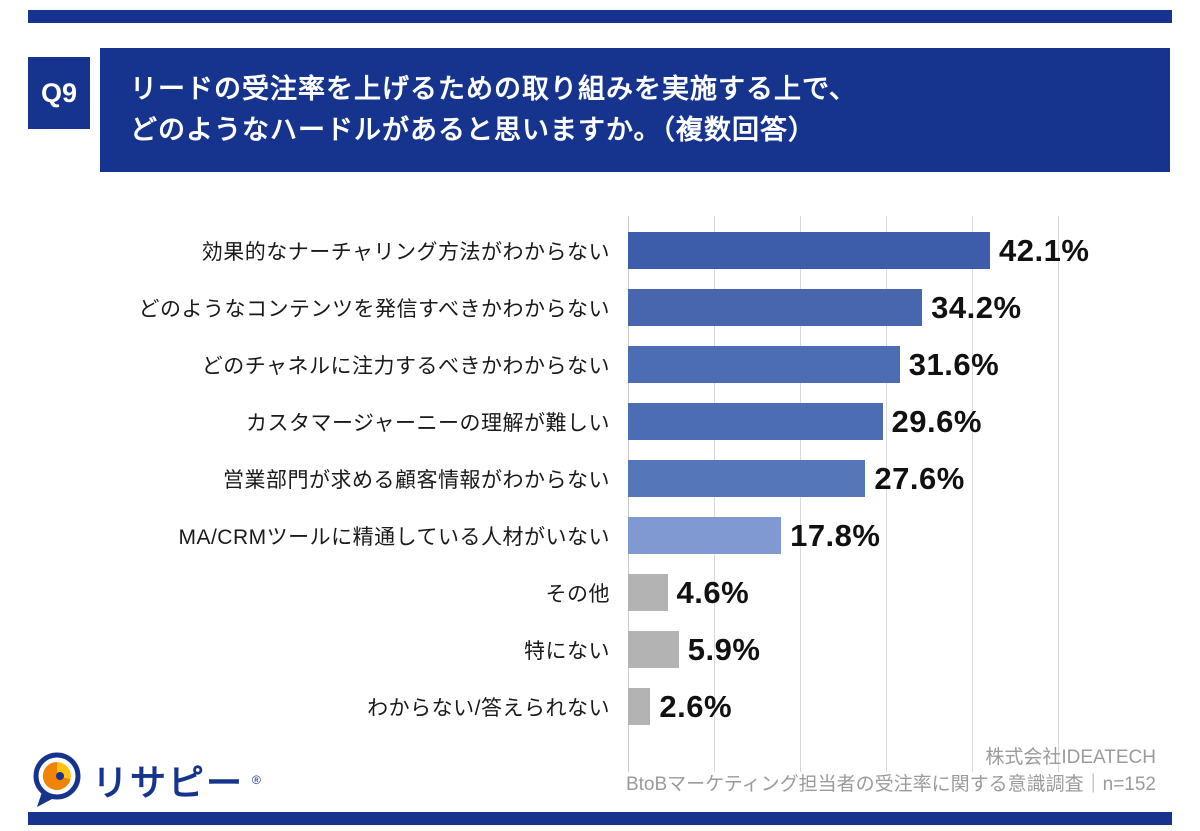  What do you see at coordinates (954, 364) in the screenshot?
I see `value-label: 31.6%` at bounding box center [954, 364].